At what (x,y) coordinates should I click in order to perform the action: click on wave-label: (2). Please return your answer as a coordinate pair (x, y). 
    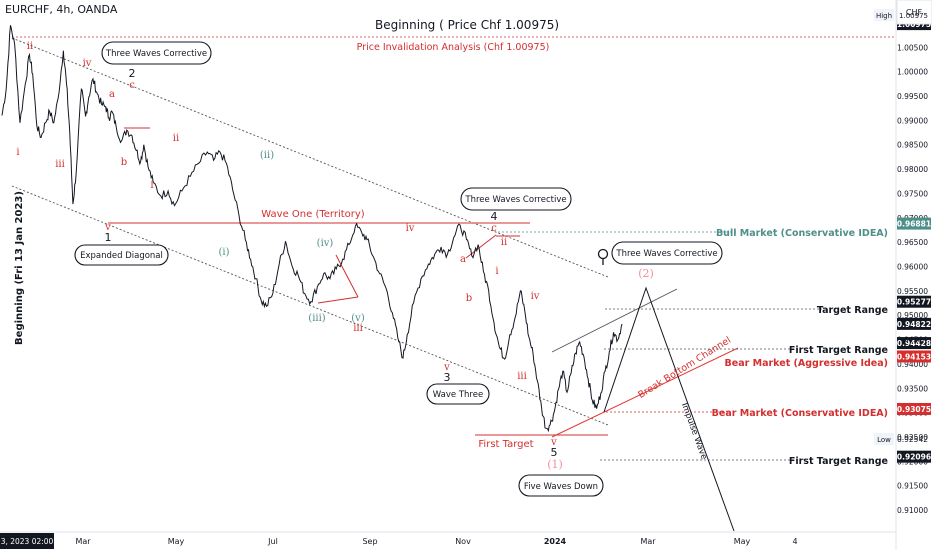
    Looking at the image, I should click on (646, 273).